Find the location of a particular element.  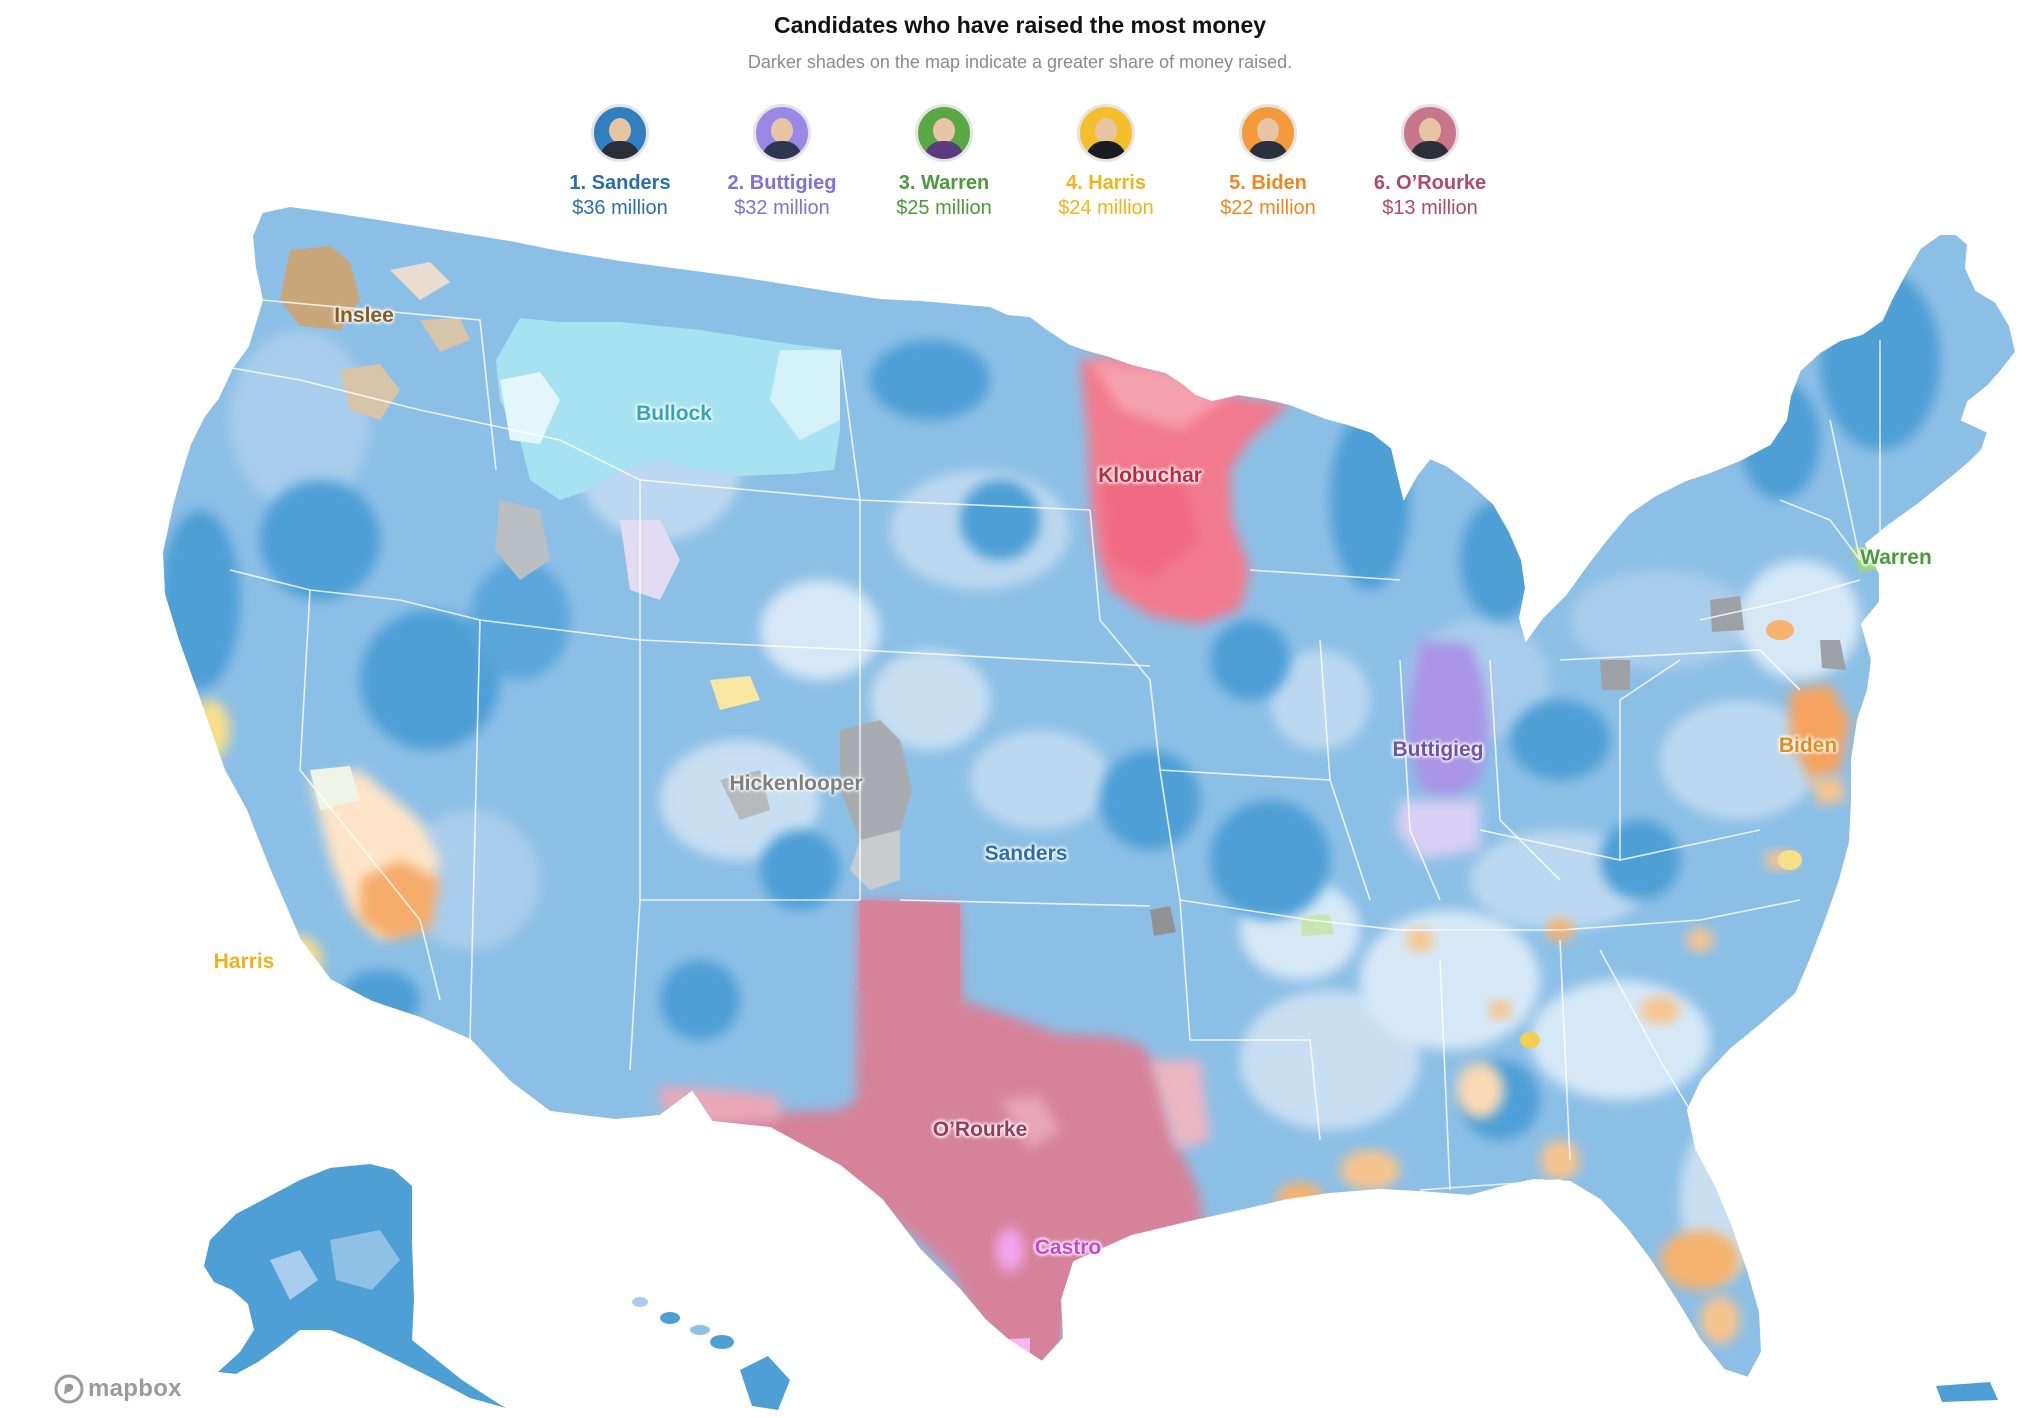

map-label-klobuchar: Klobuchar is located at coordinates (1150, 475).